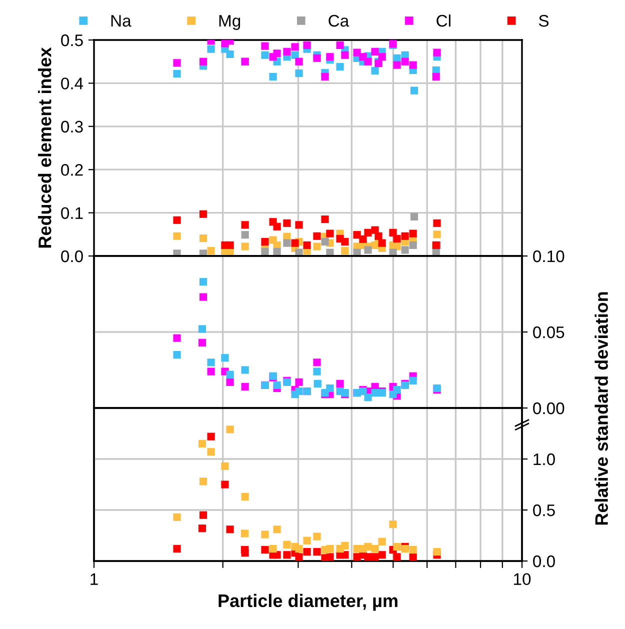 The image size is (625, 629). Describe the element at coordinates (72, 84) in the screenshot. I see `y-tick-label: 0.4` at that location.